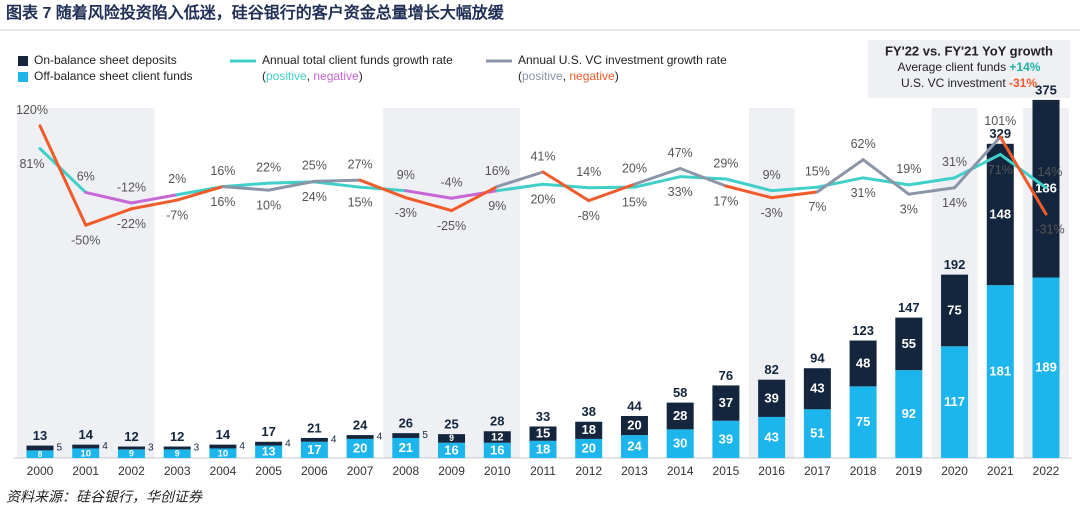 The height and width of the screenshot is (510, 1080). I want to click on summary-row: Average client funds +14%, so click(969, 67).